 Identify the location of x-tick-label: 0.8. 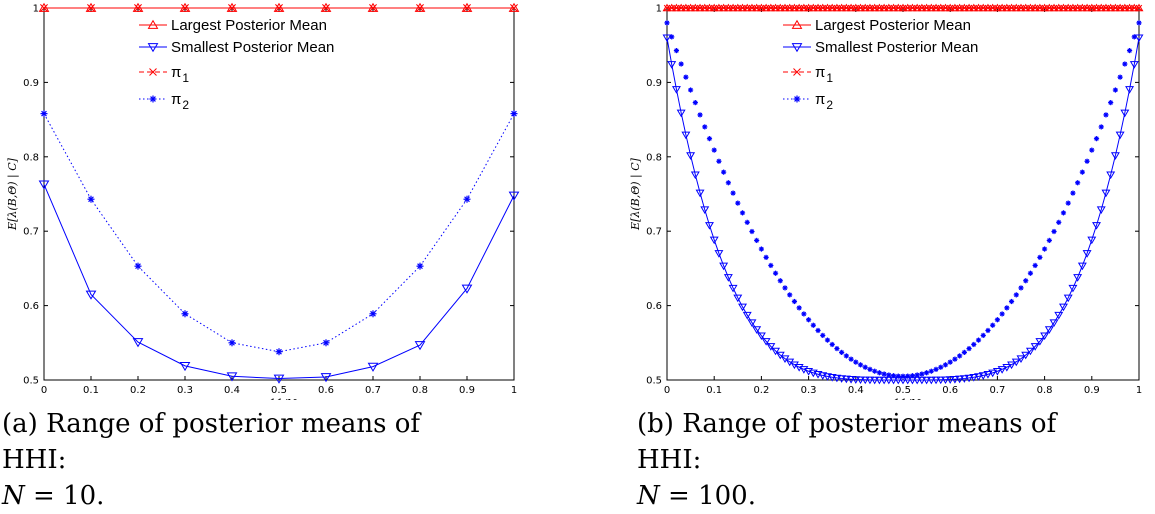
(1045, 390).